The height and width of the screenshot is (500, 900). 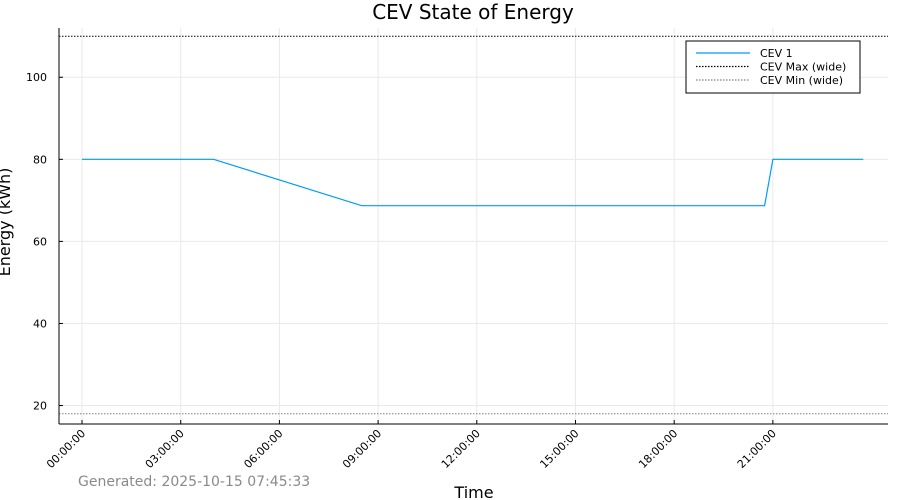 I want to click on legend-label: CEV 1, so click(x=776, y=53).